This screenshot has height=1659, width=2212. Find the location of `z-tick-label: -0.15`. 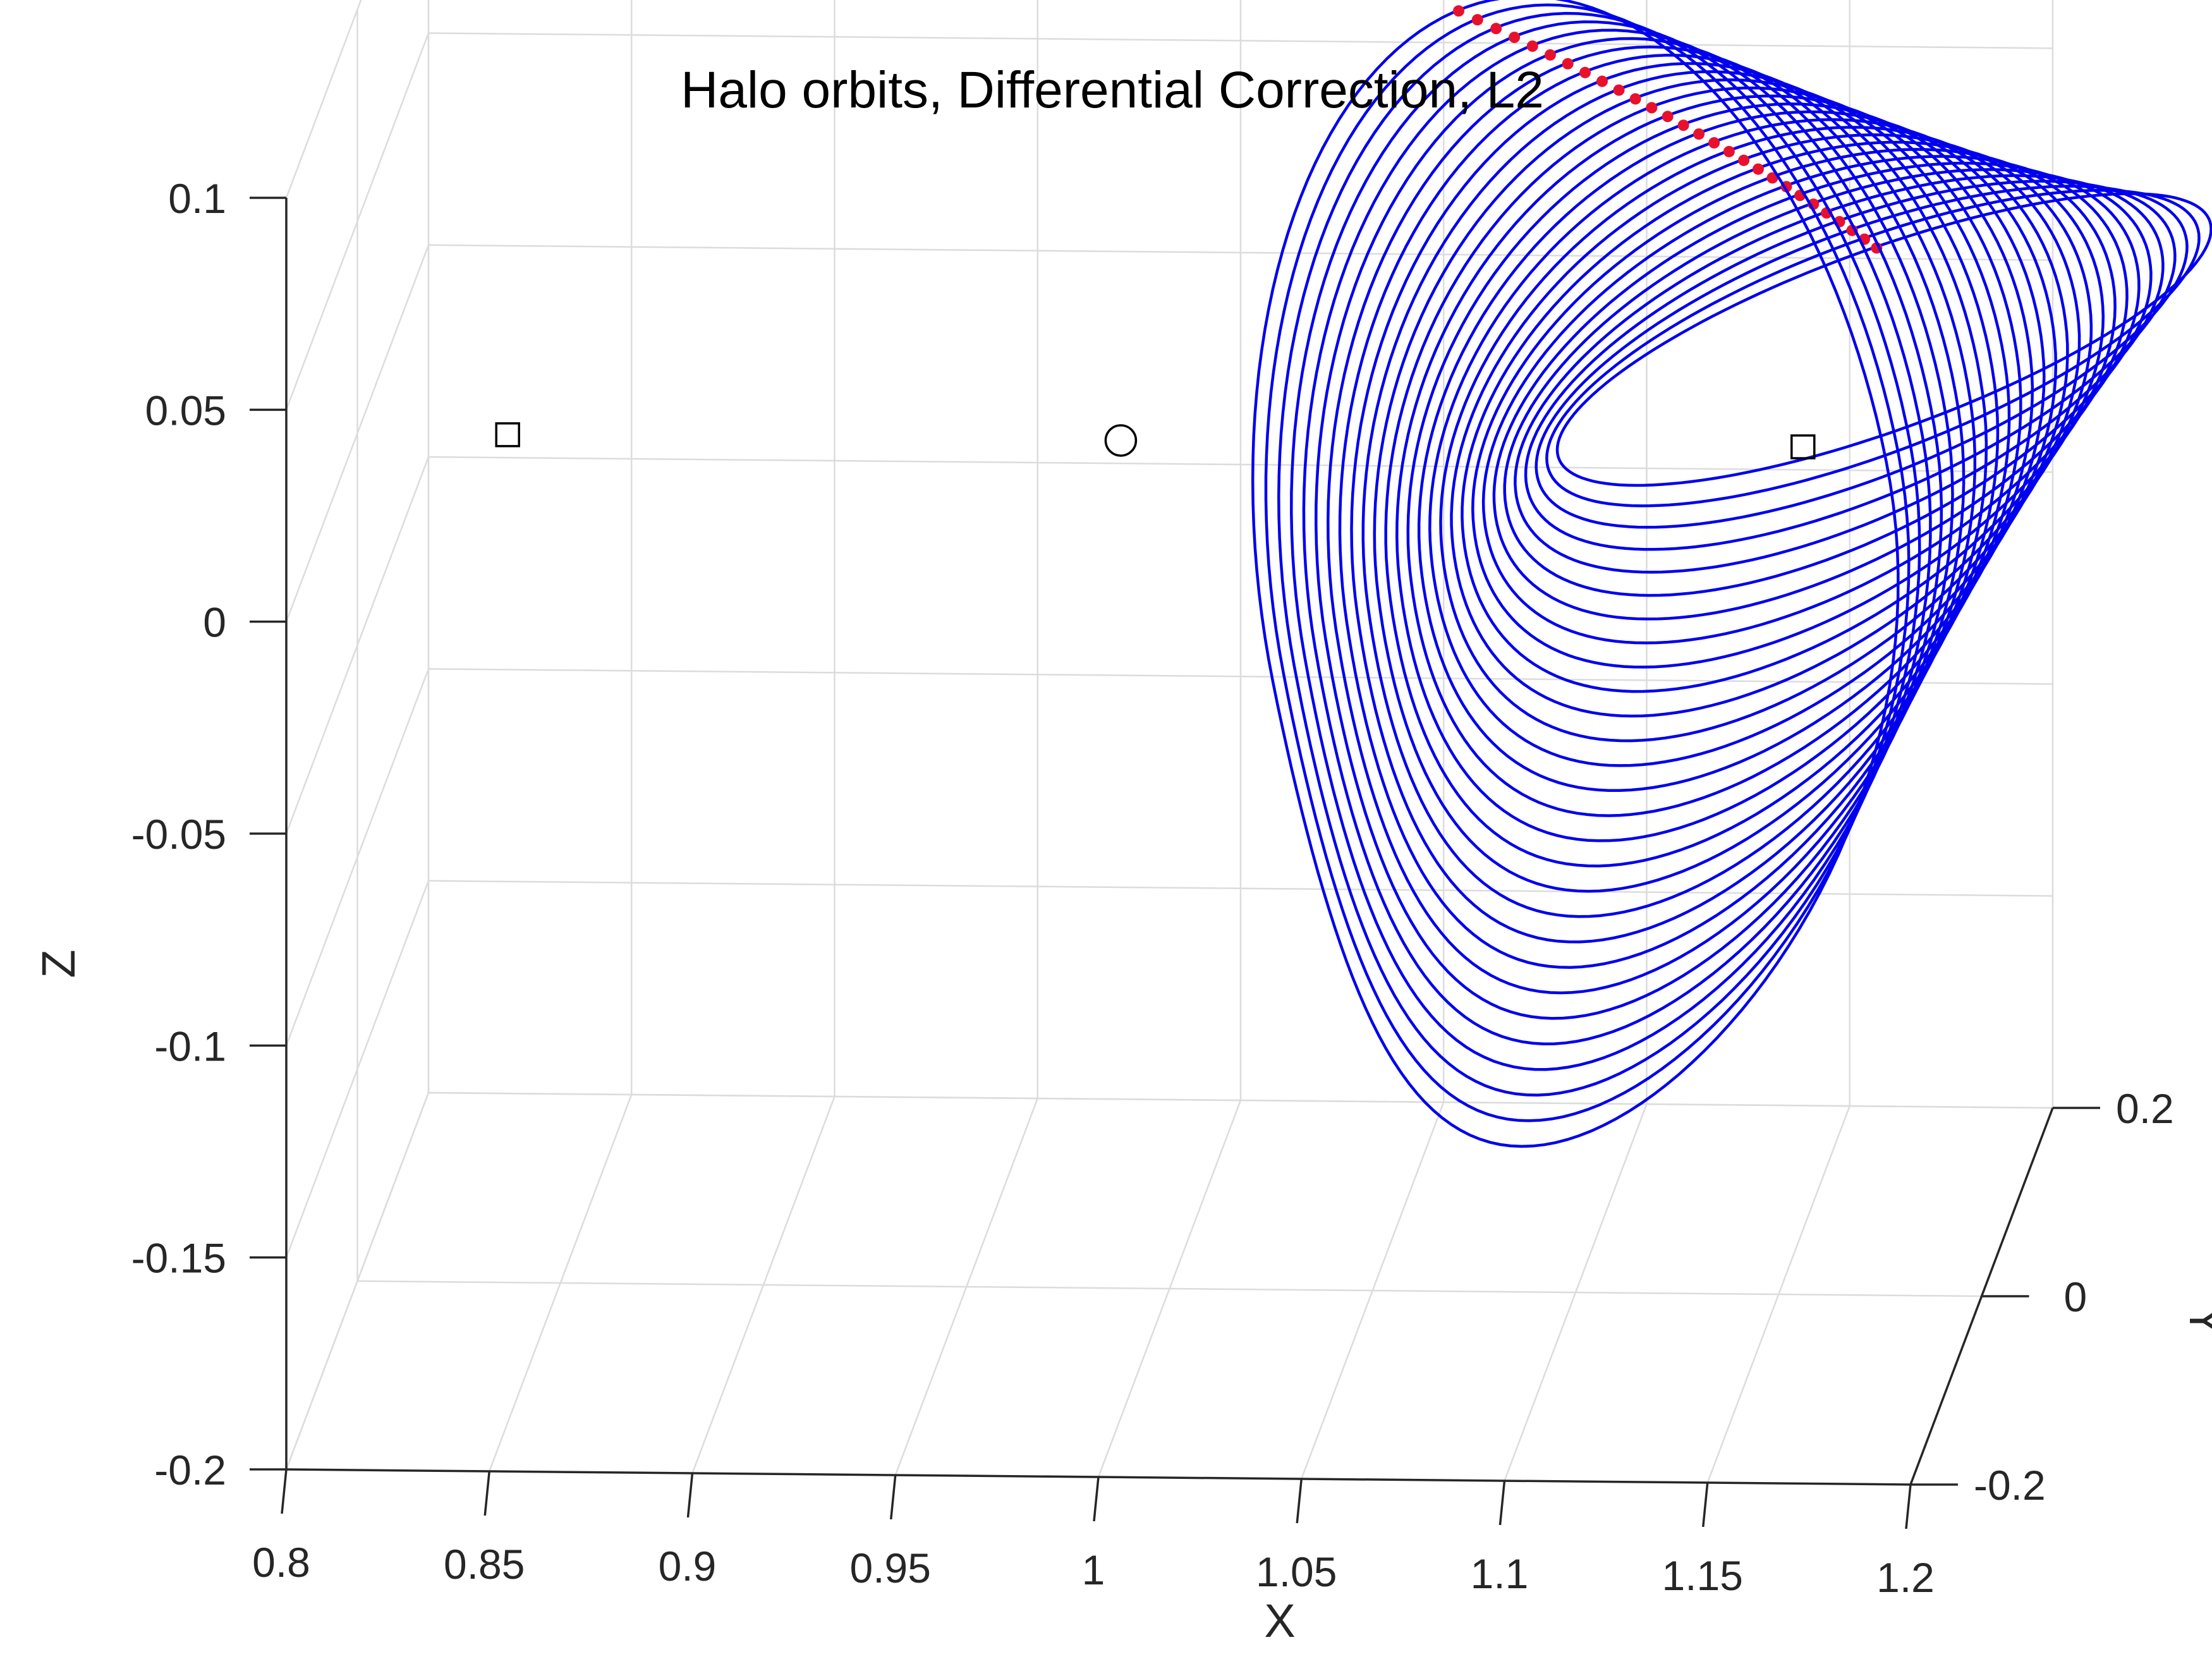

z-tick-label: -0.15 is located at coordinates (178, 1258).